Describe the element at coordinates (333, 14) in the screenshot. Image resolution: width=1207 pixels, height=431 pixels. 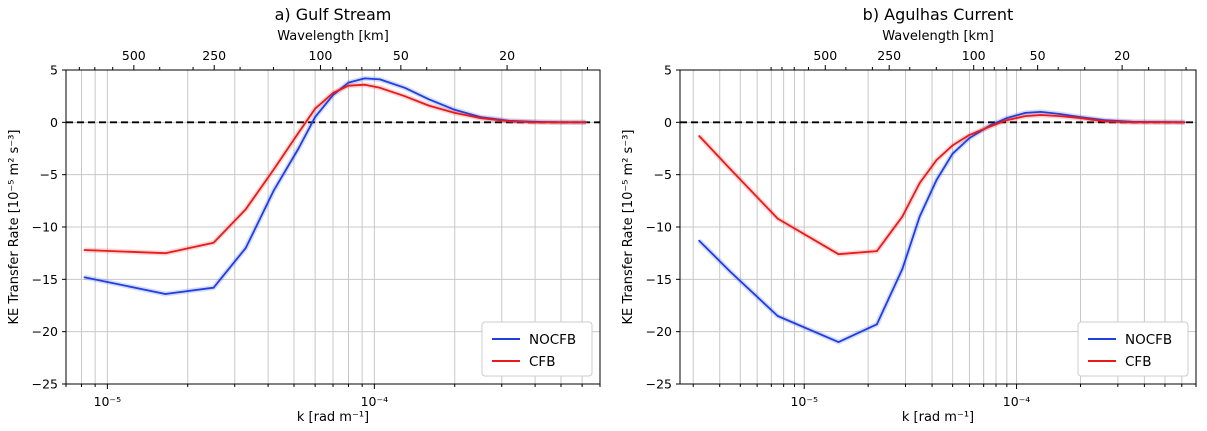
I see `chart-title: a) Gulf Stream` at that location.